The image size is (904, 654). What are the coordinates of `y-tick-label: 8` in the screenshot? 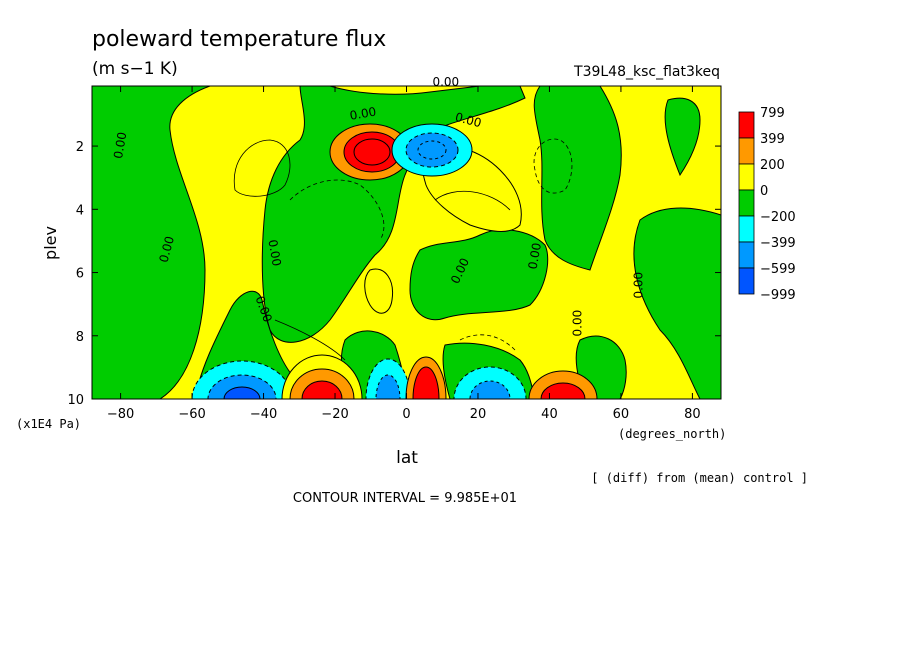 It's located at (80, 337).